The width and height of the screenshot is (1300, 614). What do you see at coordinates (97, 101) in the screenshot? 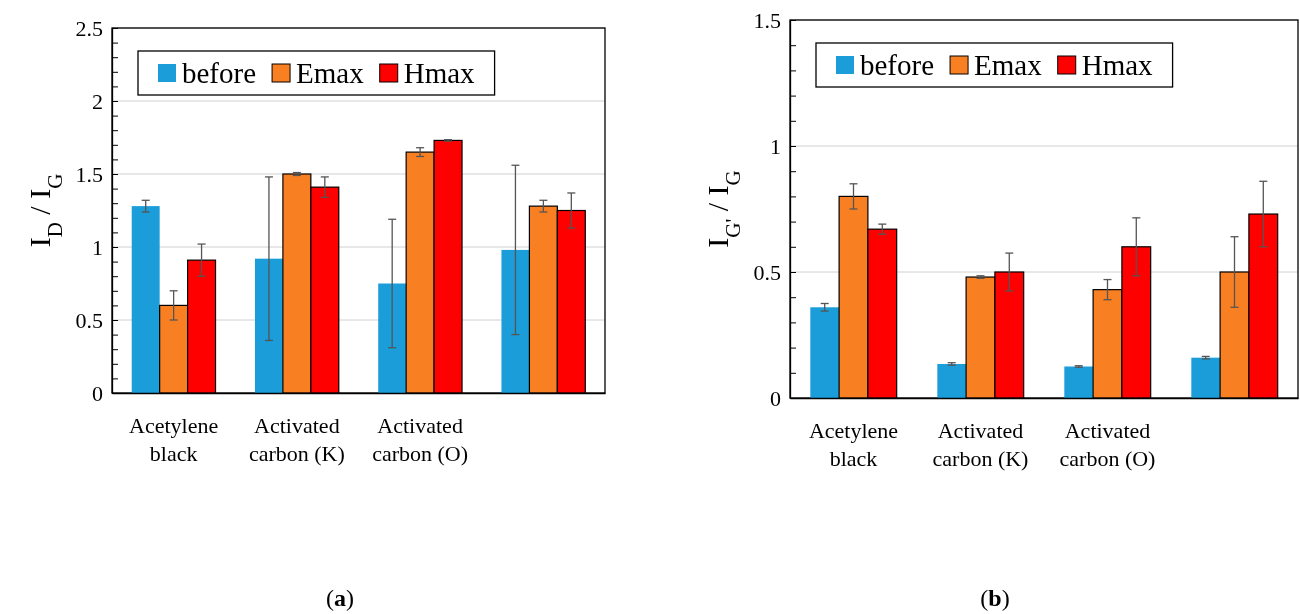
I see `y-tick-label: 2` at bounding box center [97, 101].